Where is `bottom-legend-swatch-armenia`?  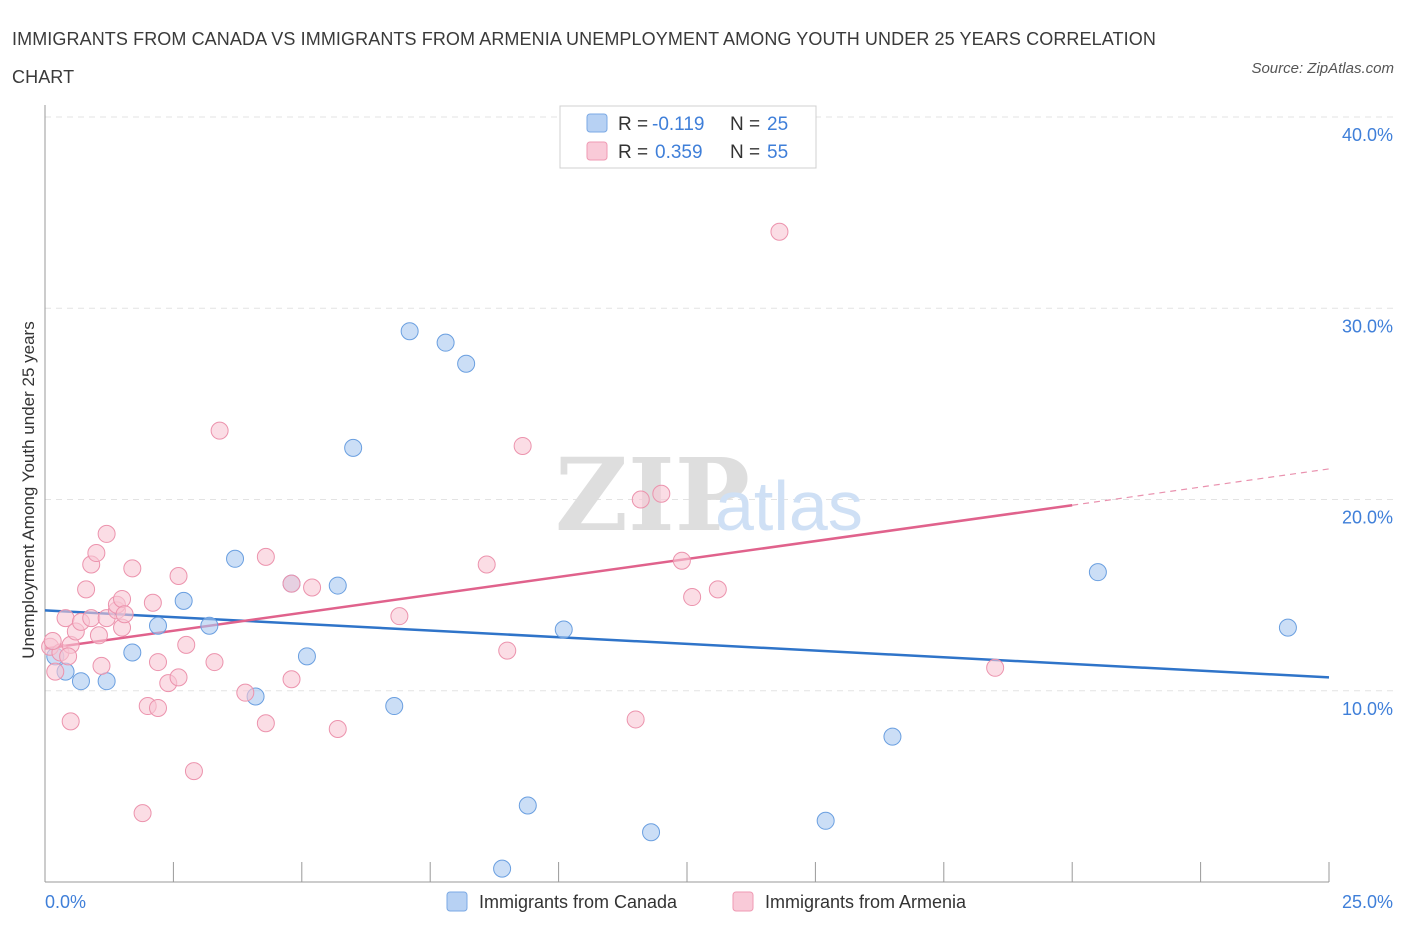 bottom-legend-swatch-armenia is located at coordinates (743, 901).